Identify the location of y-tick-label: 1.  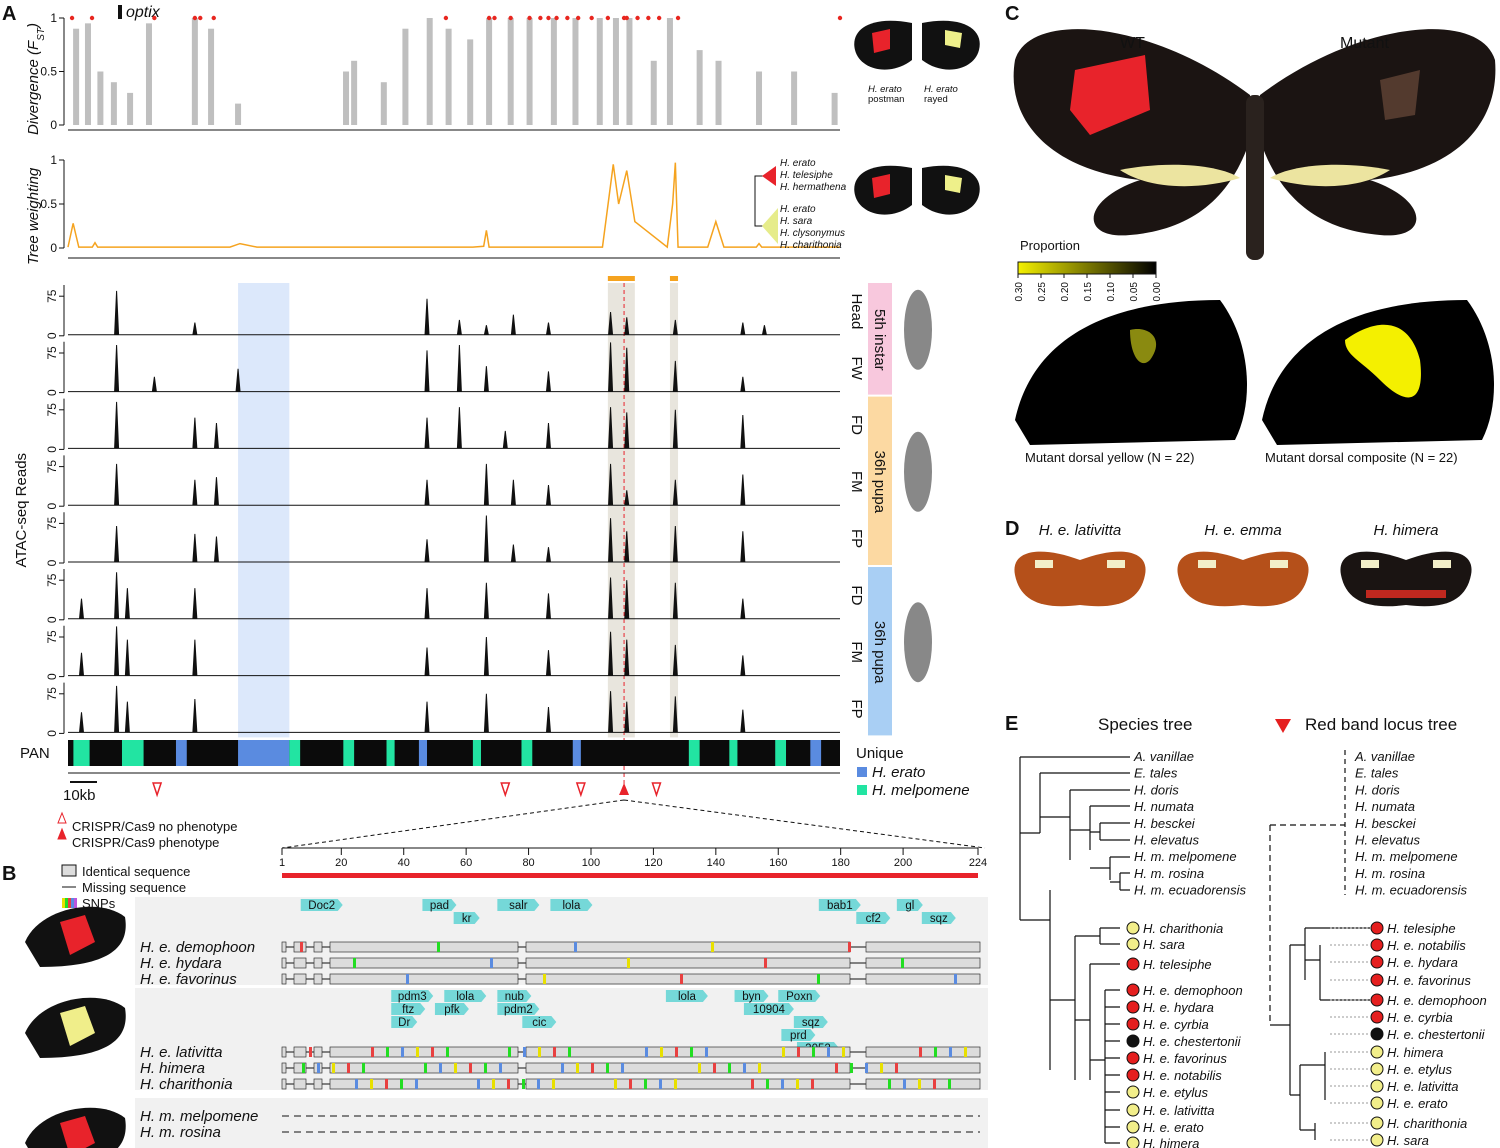
(53, 18).